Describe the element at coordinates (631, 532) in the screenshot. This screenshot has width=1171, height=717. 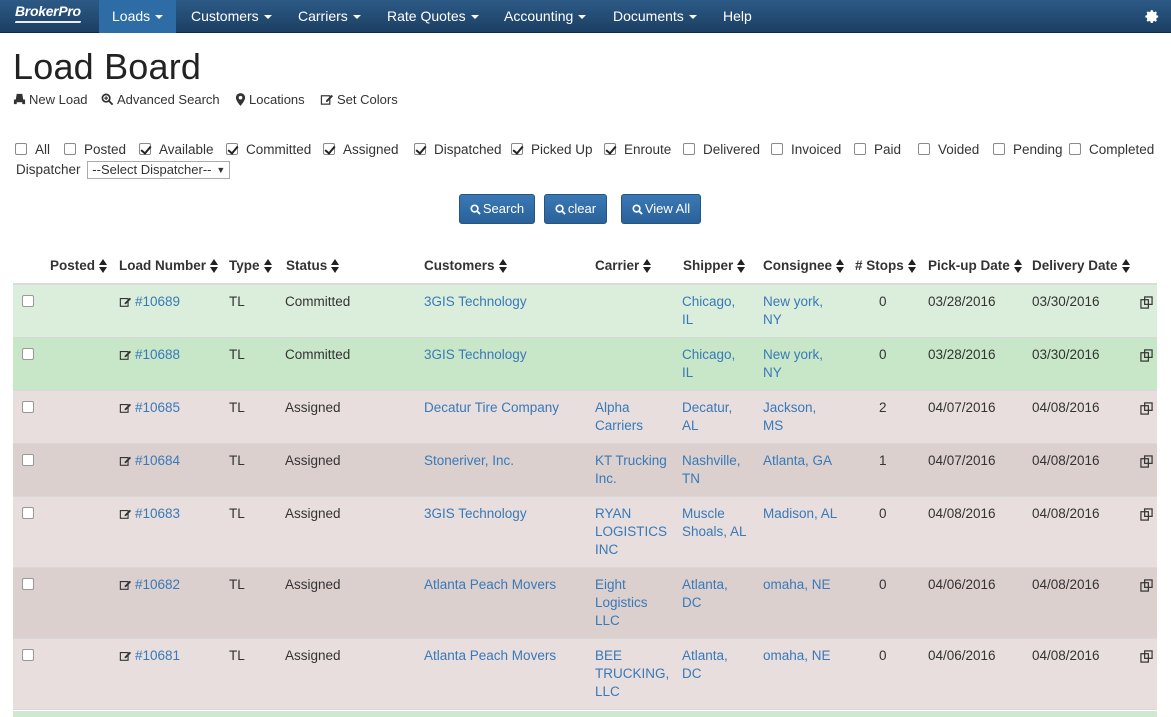
I see `carrier-link: RYAN LOGISTICS INC` at that location.